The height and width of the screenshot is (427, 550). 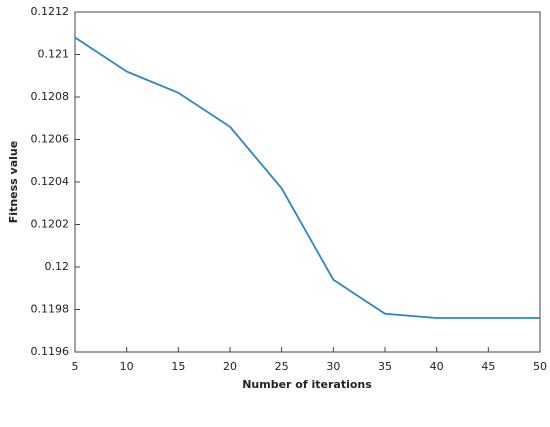 What do you see at coordinates (50, 96) in the screenshot?
I see `y-tick-label: 0.1208` at bounding box center [50, 96].